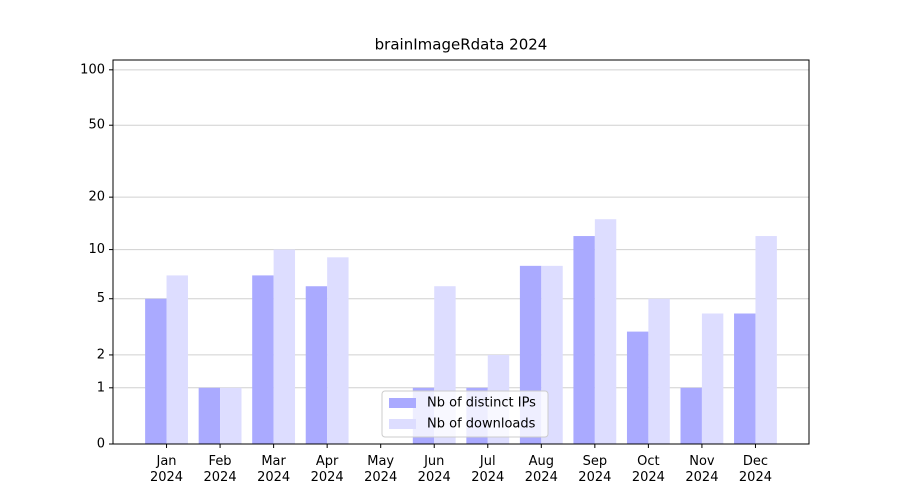 The width and height of the screenshot is (900, 500). I want to click on chart-title: brainImageRdata 2024, so click(461, 45).